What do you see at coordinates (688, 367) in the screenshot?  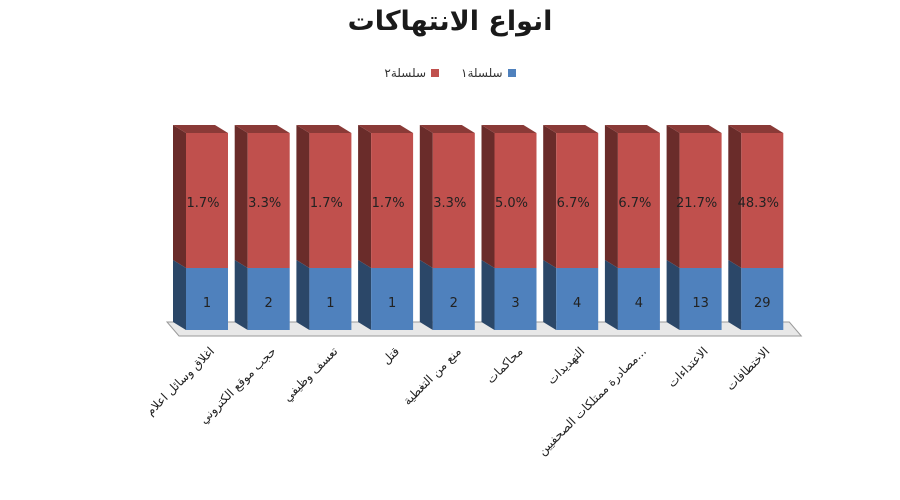 I see `x-tick-label: الاعتداءات` at bounding box center [688, 367].